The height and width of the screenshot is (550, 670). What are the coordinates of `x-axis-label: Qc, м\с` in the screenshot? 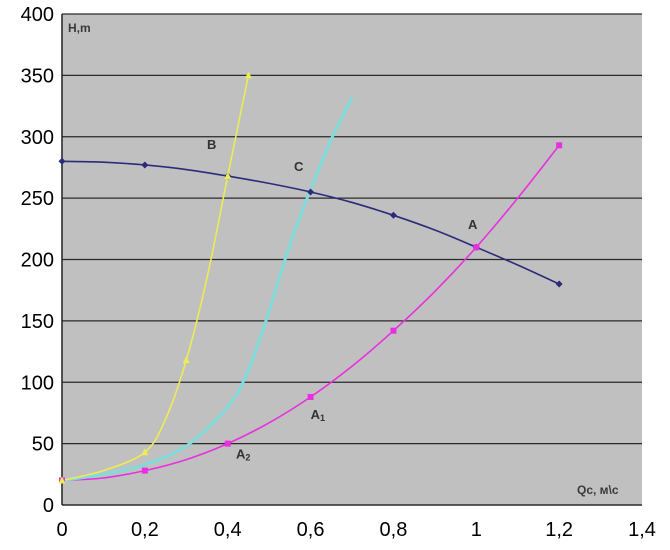 It's located at (598, 490).